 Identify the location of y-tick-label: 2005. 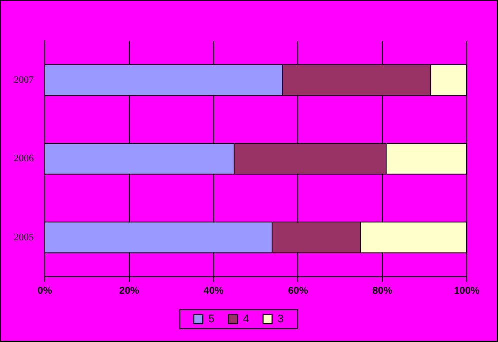
(24, 238).